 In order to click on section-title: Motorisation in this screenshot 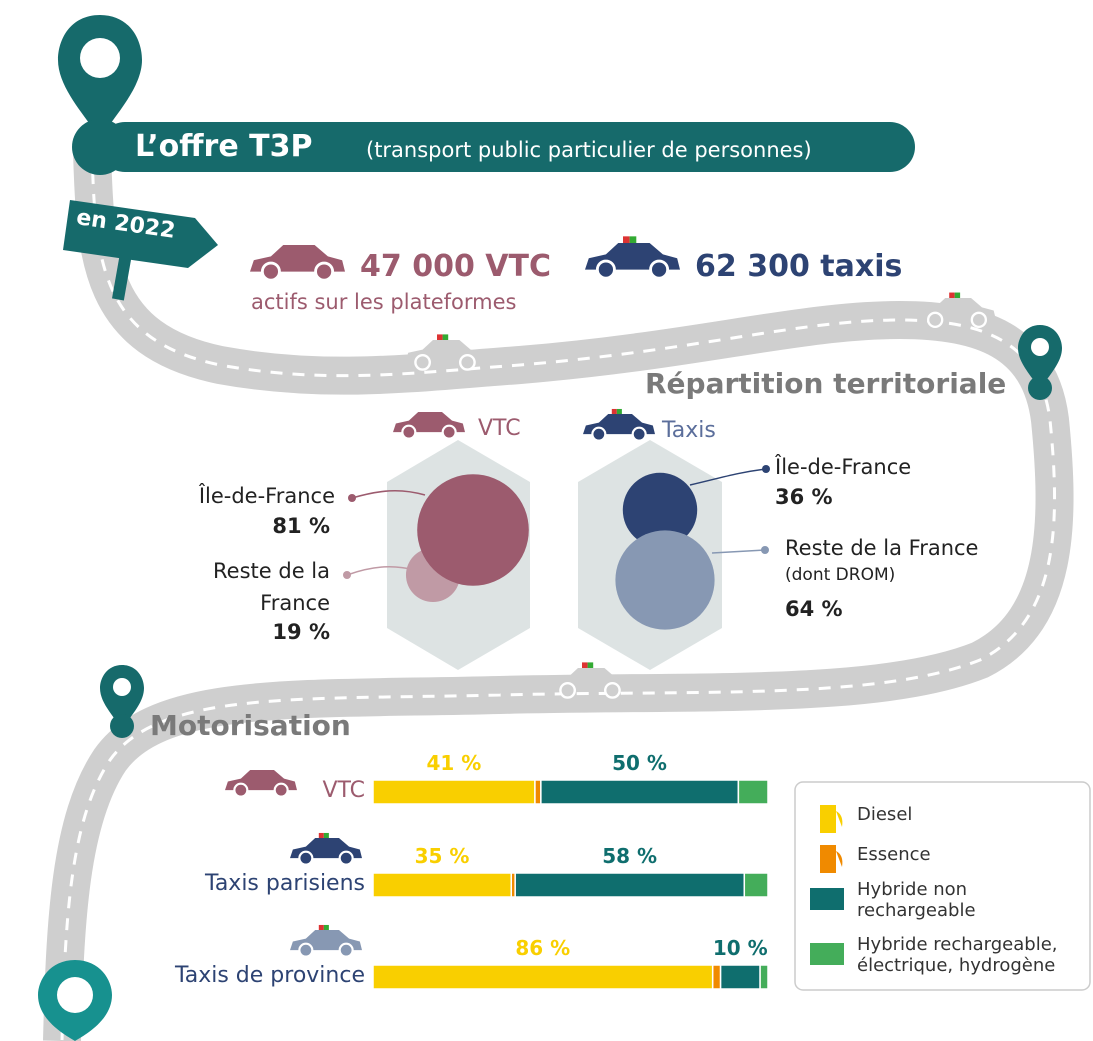, I will do `click(250, 725)`.